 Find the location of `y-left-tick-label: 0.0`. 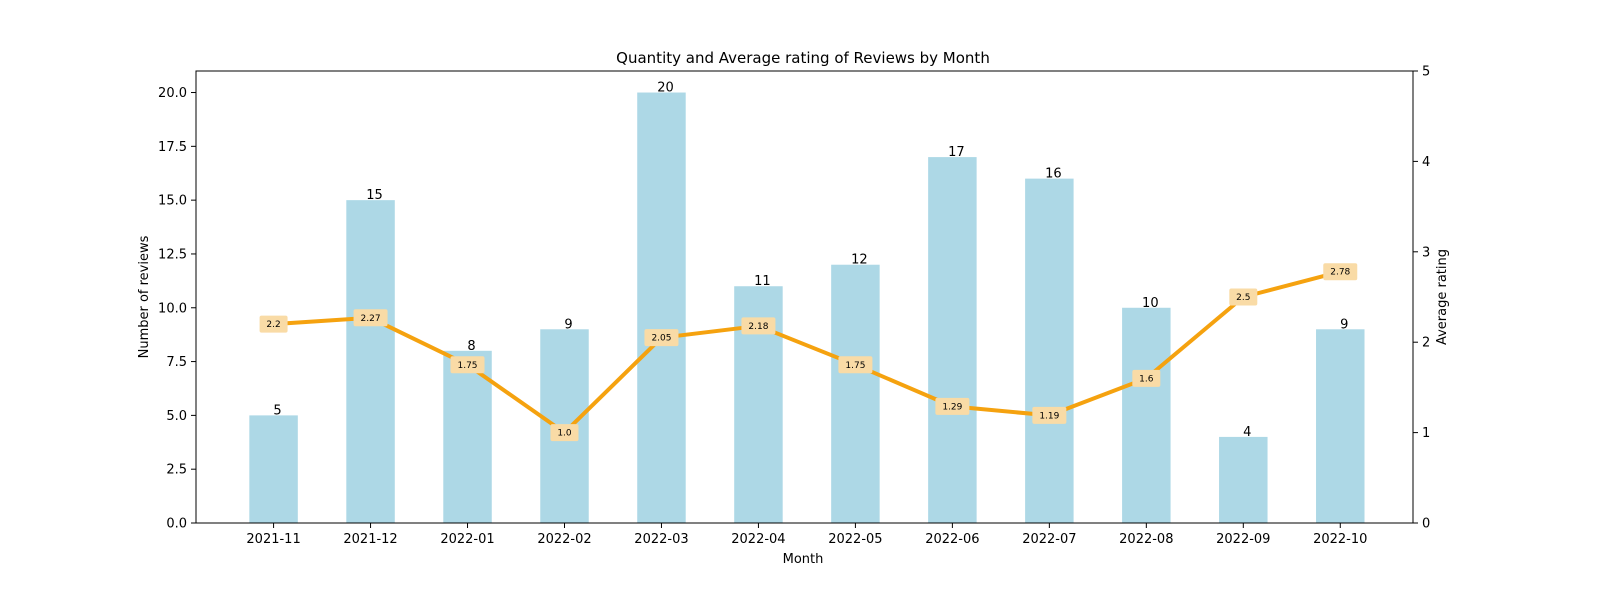

y-left-tick-label: 0.0 is located at coordinates (176, 524).